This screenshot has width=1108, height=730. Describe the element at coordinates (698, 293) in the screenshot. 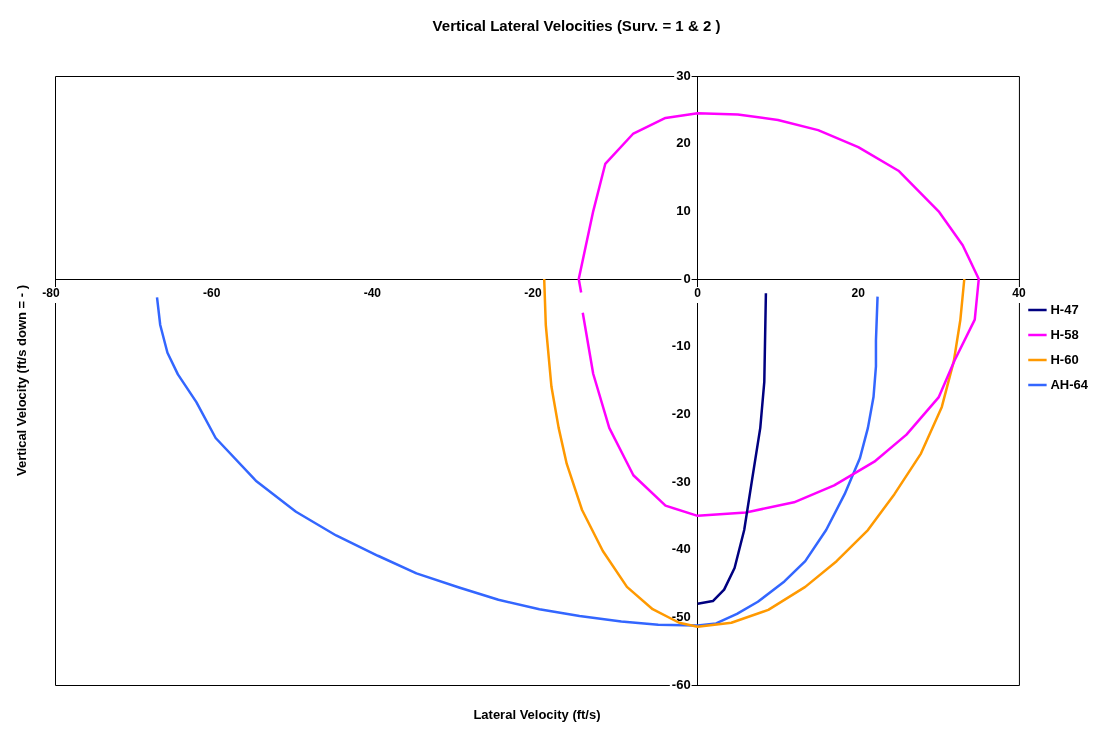

I see `x-tick-label: 0` at that location.